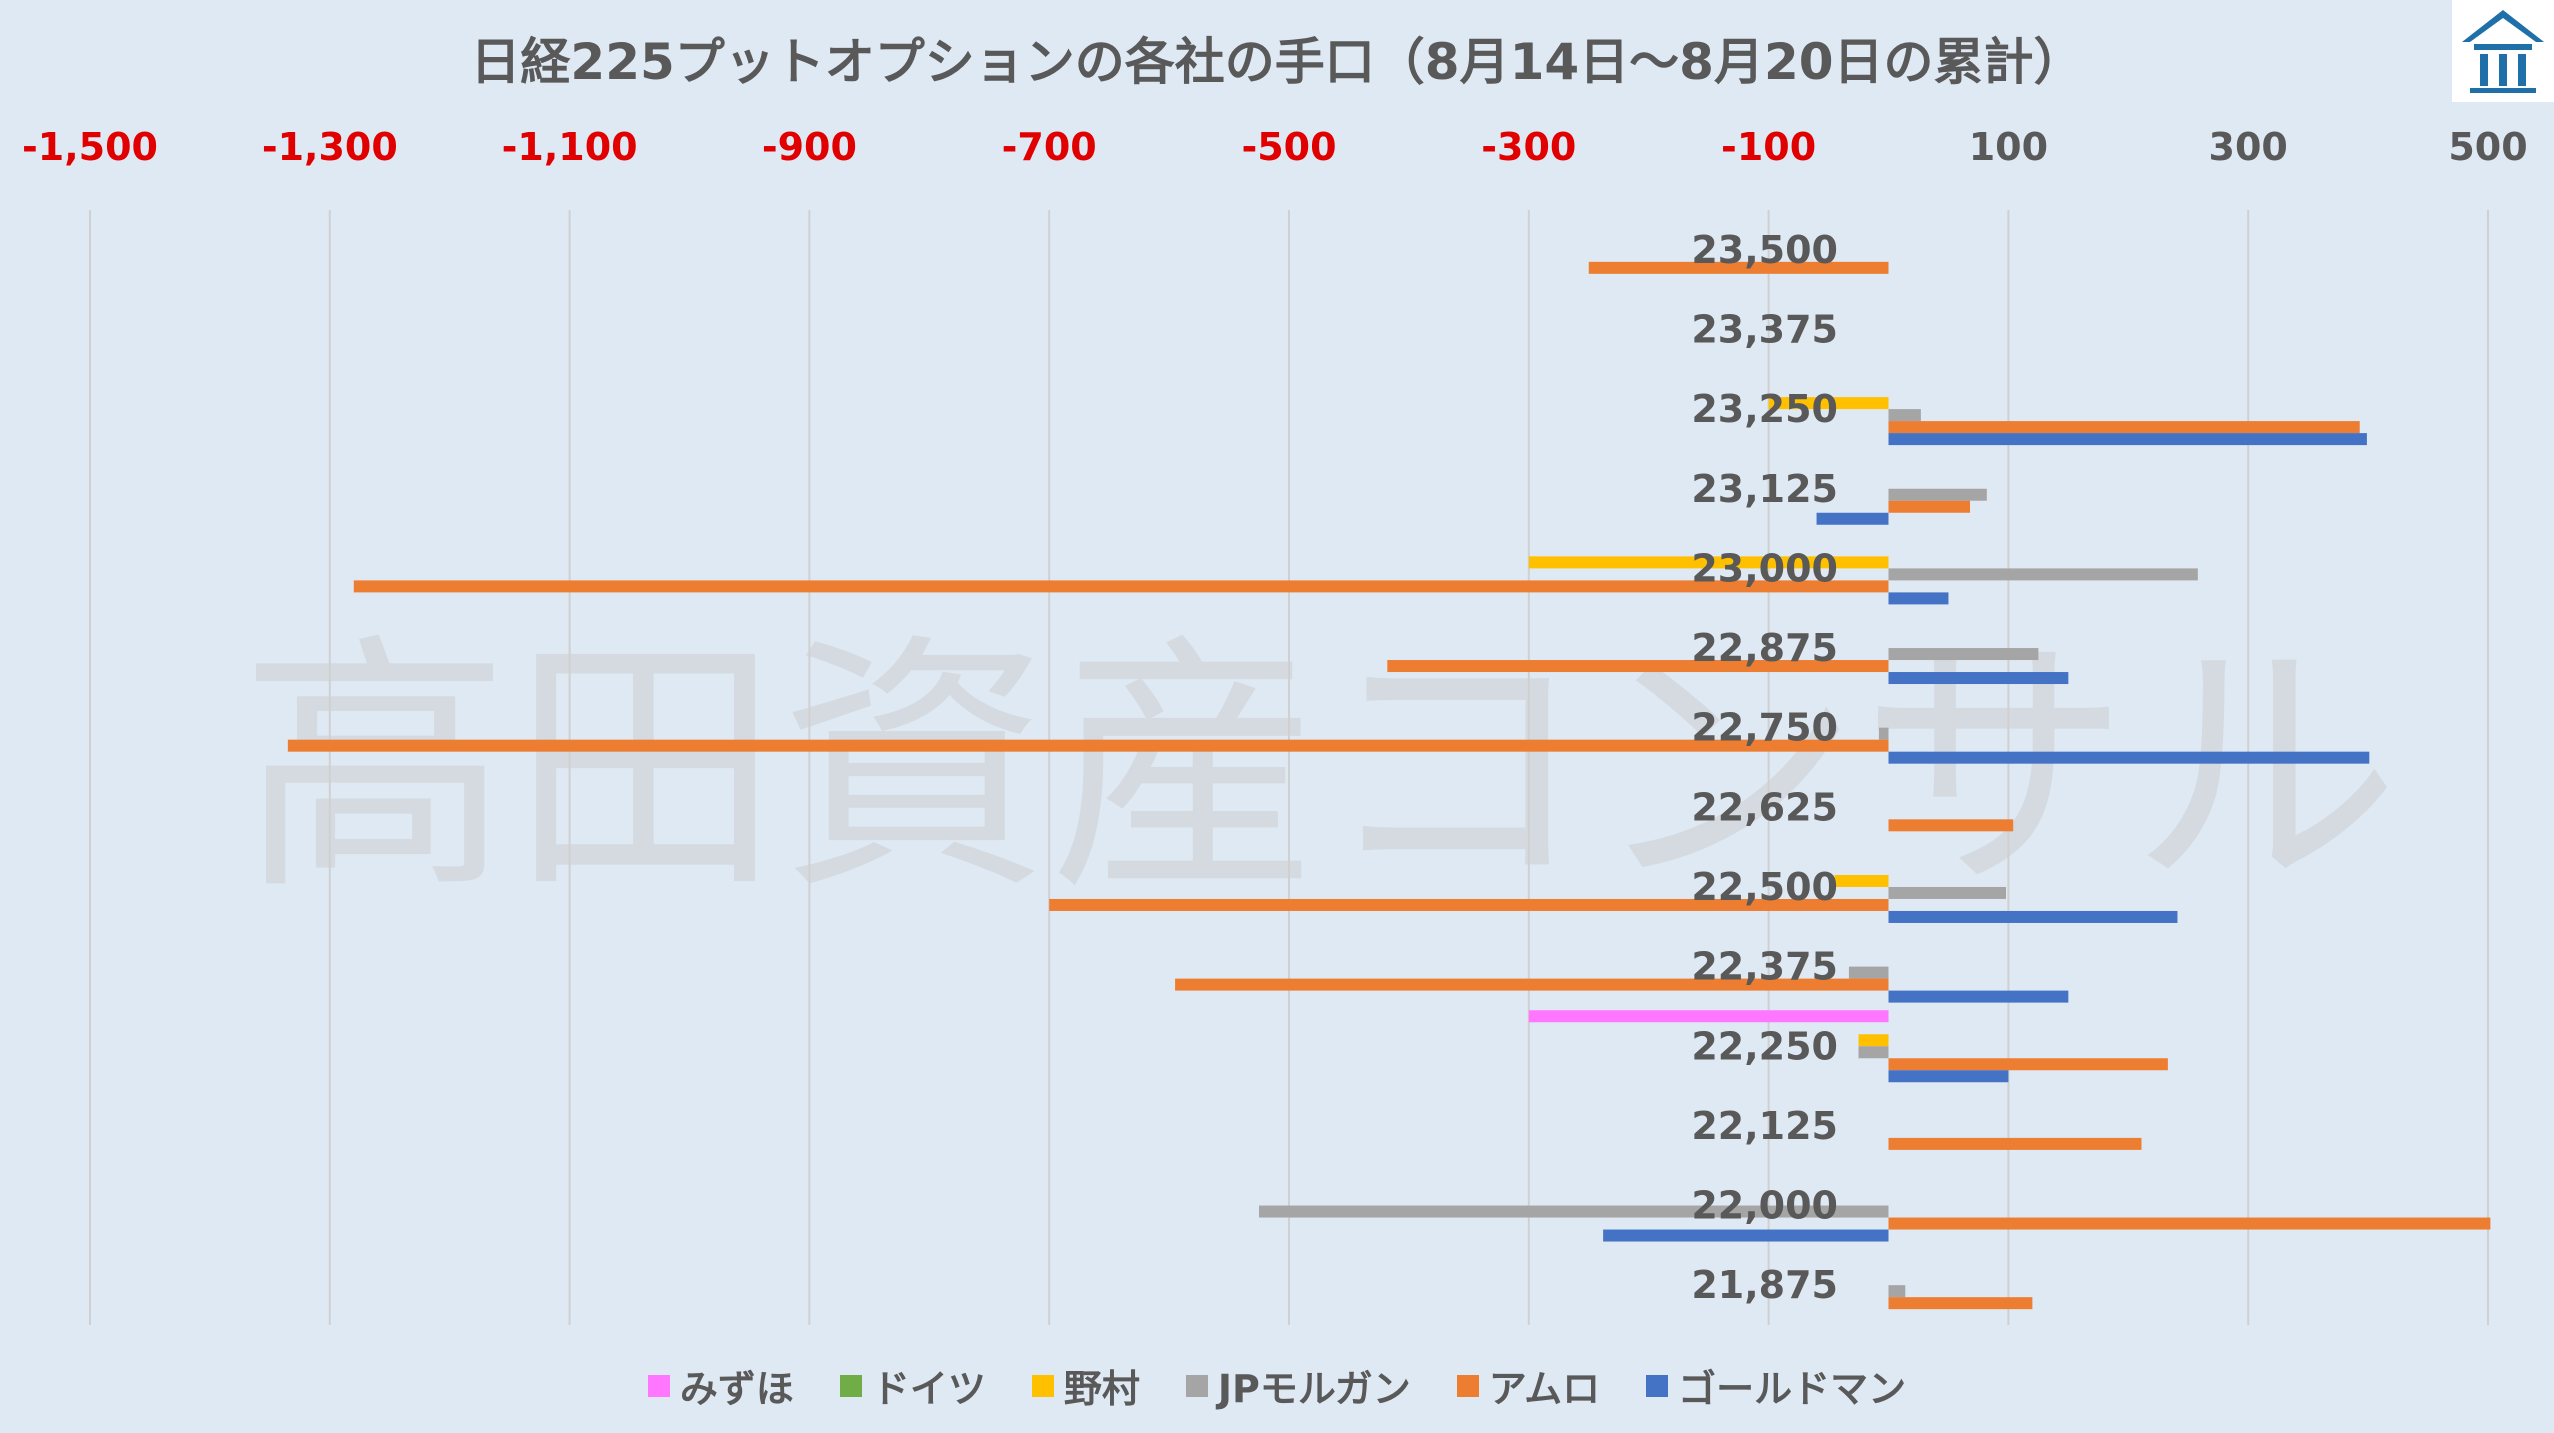  Describe the element at coordinates (1544, 1389) in the screenshot. I see `legend-label: アムロ` at that location.